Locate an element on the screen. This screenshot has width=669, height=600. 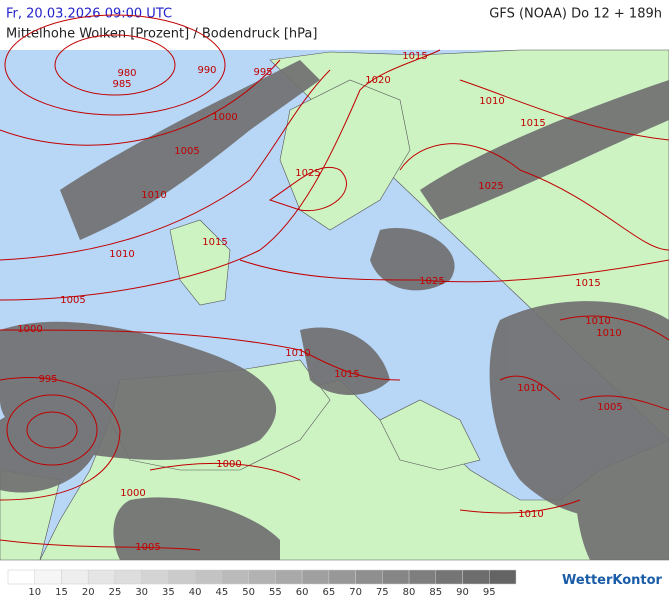
brand: WetterKontor is located at coordinates (612, 580).